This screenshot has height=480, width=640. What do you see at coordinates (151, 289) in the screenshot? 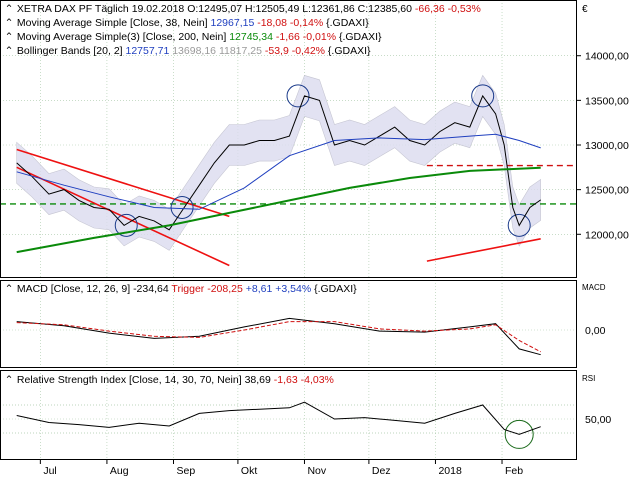
I see `macd-value: -234,64` at bounding box center [151, 289].